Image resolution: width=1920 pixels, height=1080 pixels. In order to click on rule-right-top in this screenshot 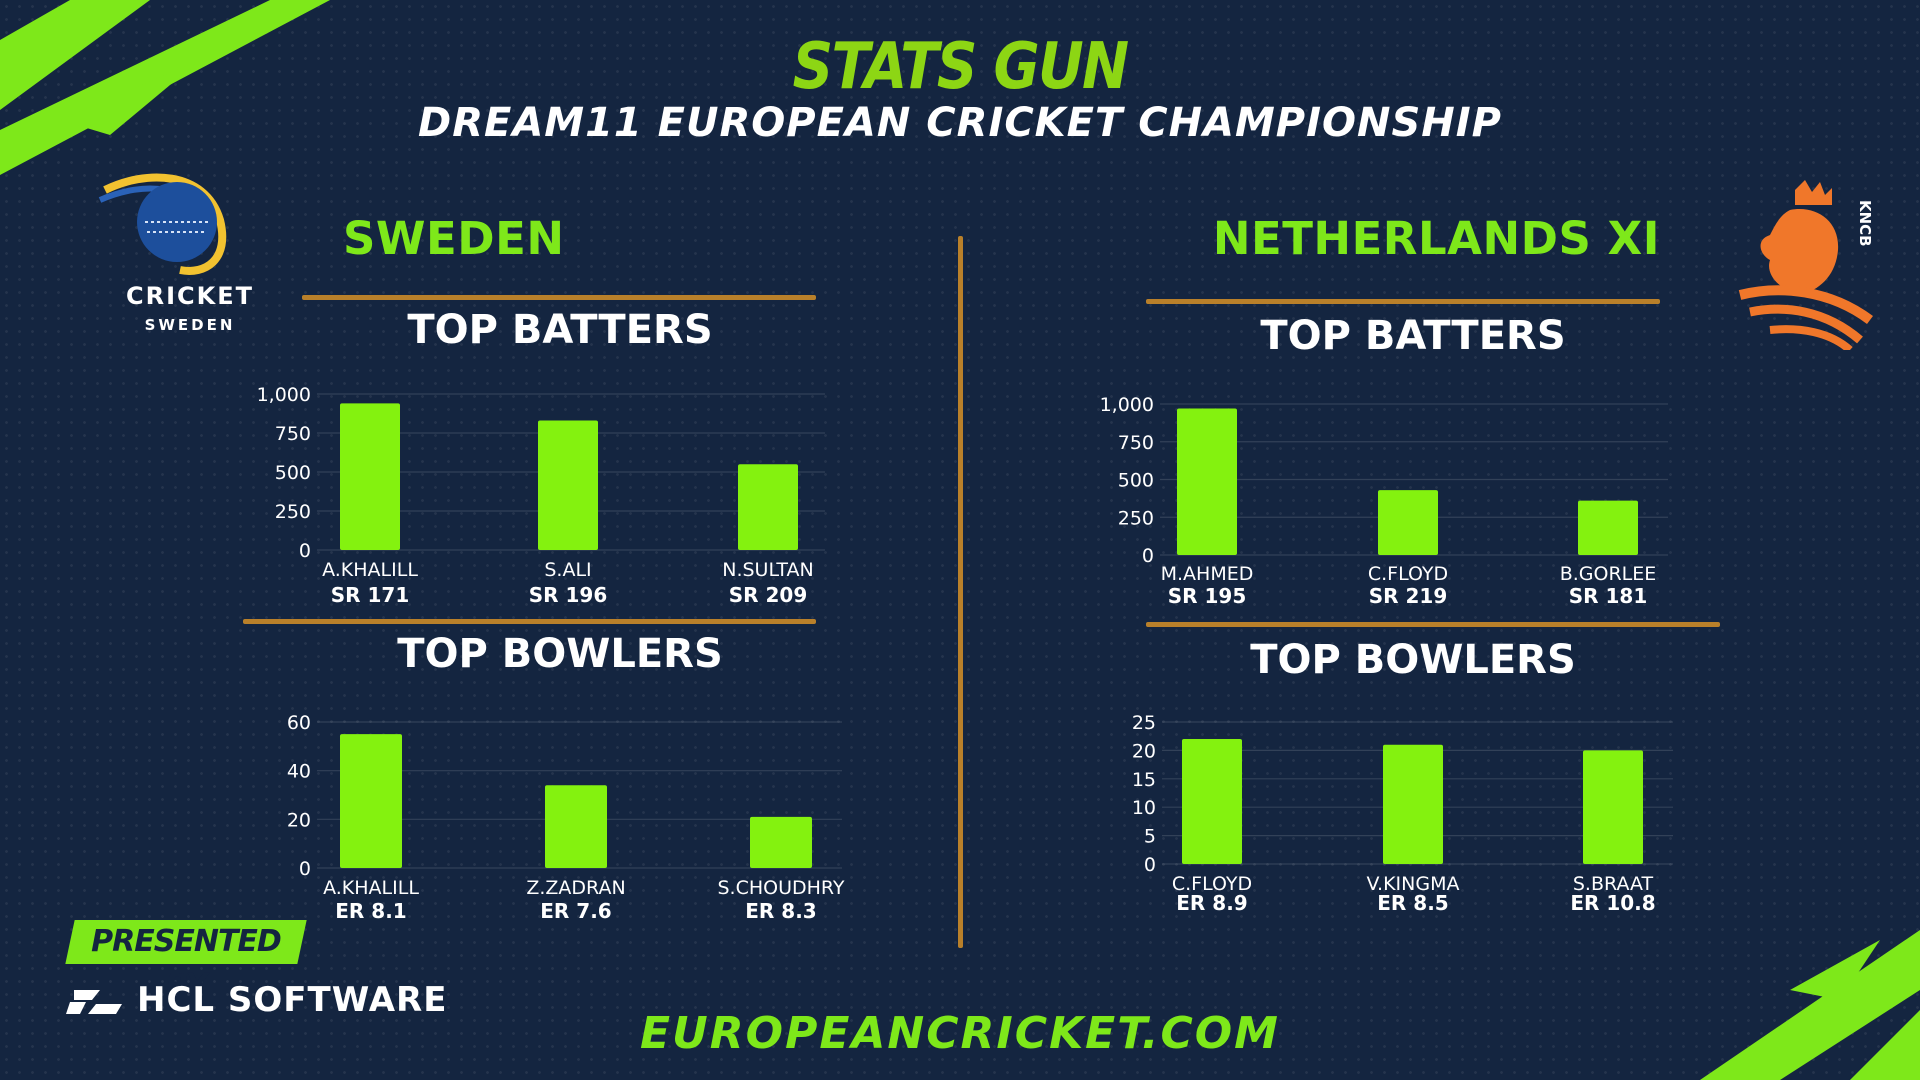, I will do `click(1403, 301)`.